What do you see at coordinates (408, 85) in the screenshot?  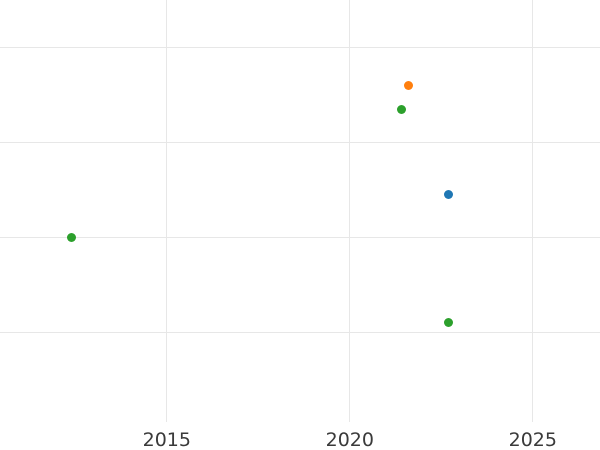 I see `data-point-series-orange` at bounding box center [408, 85].